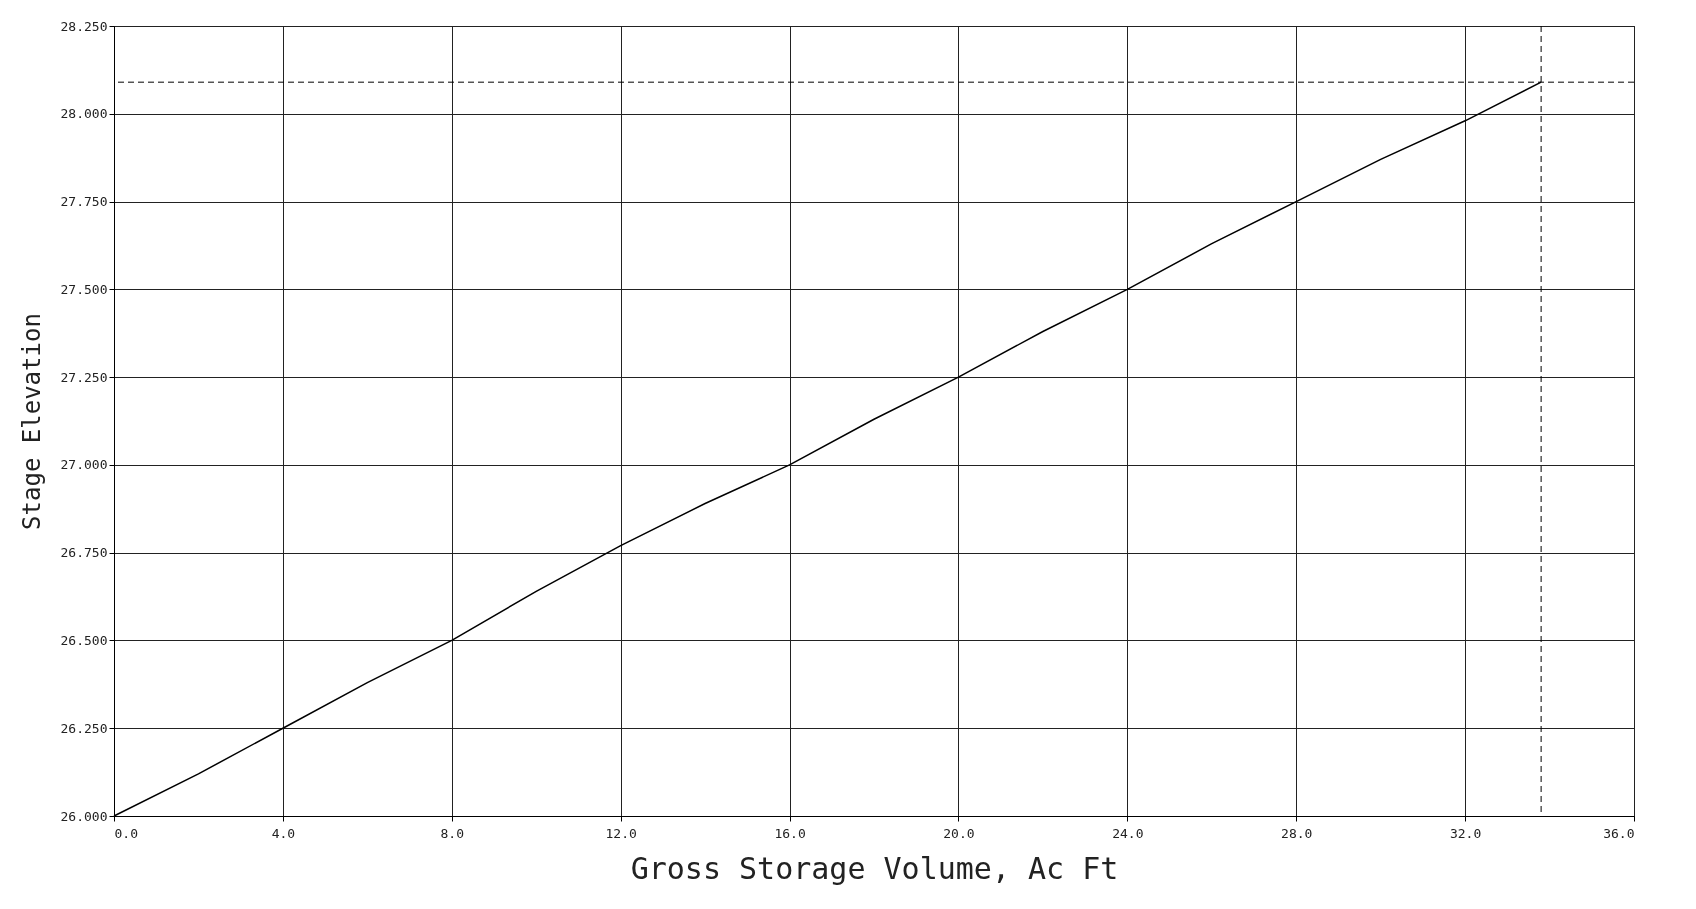 The height and width of the screenshot is (909, 1696). Describe the element at coordinates (621, 833) in the screenshot. I see `x-tick-label: 12.0` at that location.